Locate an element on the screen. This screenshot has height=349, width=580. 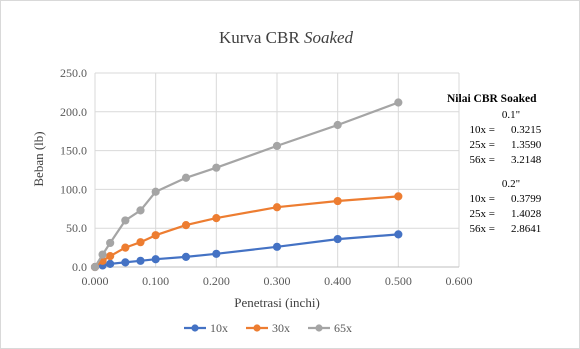
legend-label: 65x is located at coordinates (343, 328).